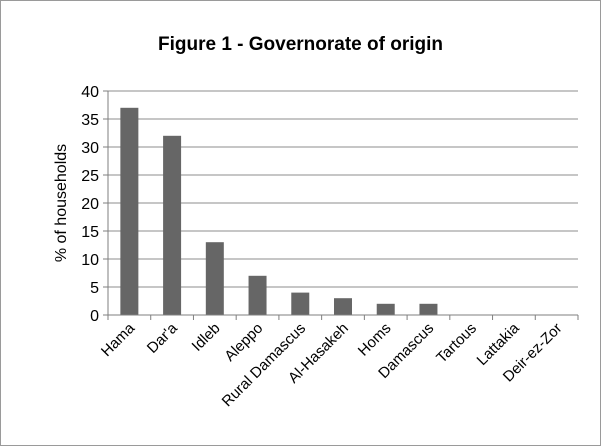 The height and width of the screenshot is (446, 601). Describe the element at coordinates (385, 309) in the screenshot. I see `bar-homs` at that location.